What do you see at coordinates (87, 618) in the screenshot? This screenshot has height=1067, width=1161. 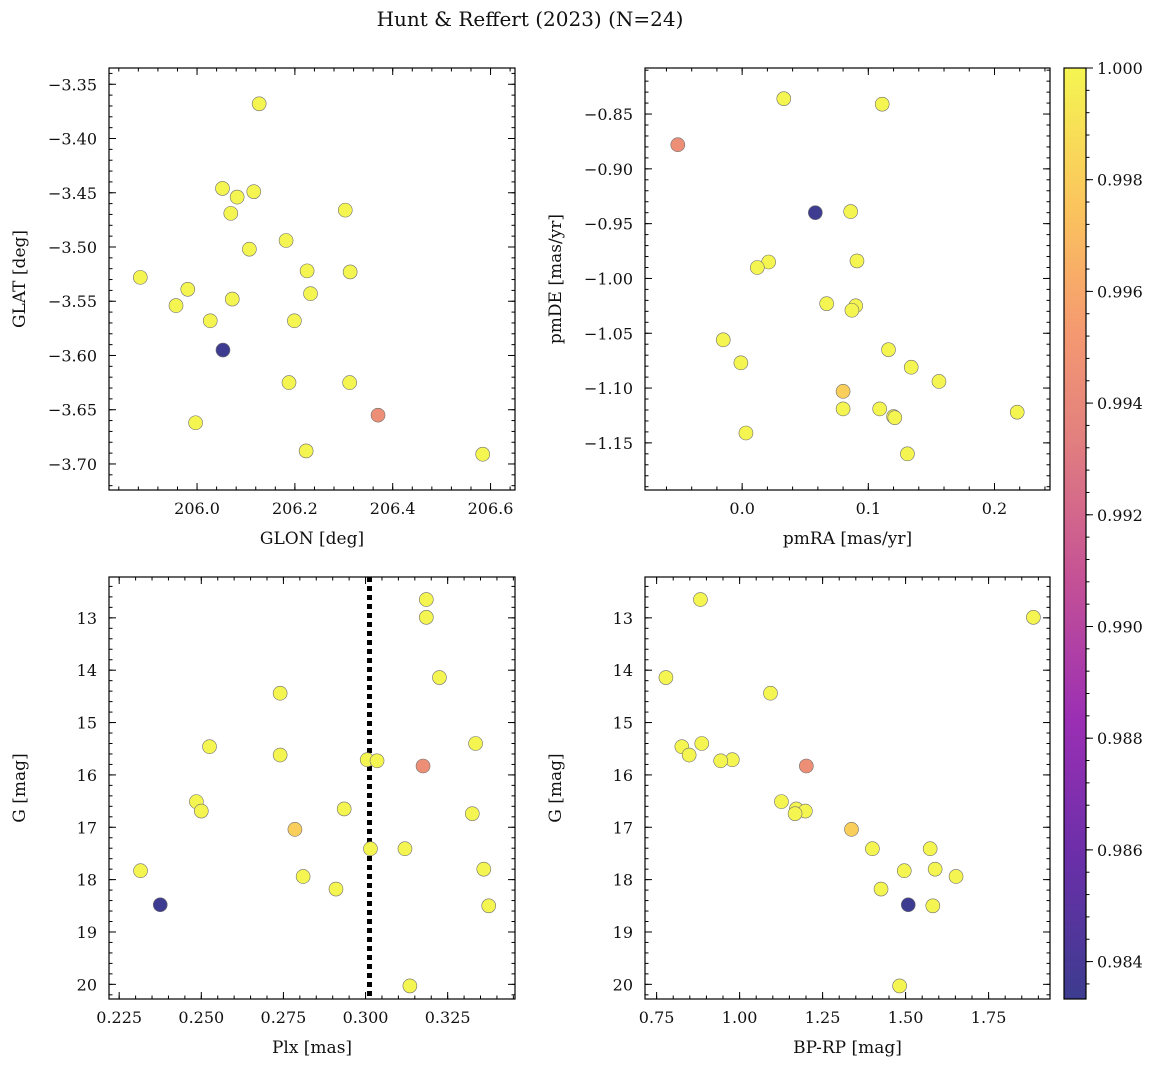 I see `y-tick-label: 13` at bounding box center [87, 618].